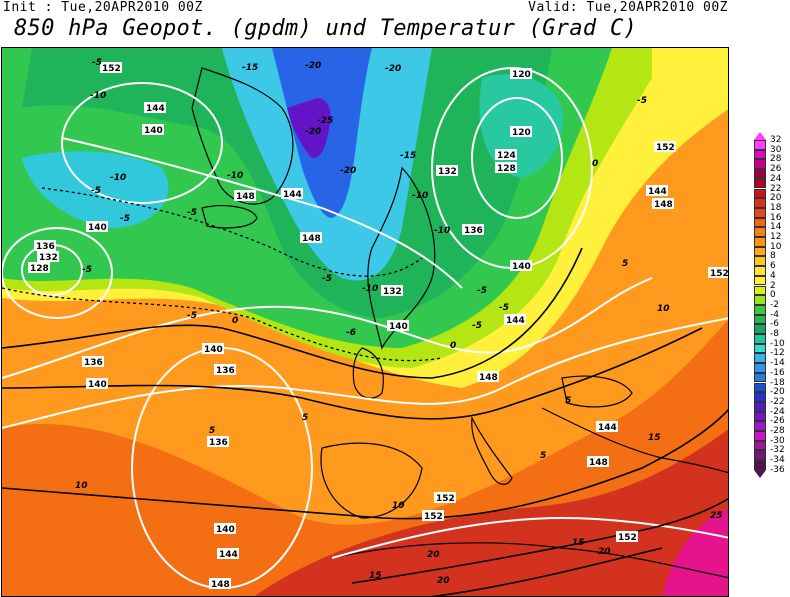  I want to click on t-minus15-a: -15, so click(250, 68).